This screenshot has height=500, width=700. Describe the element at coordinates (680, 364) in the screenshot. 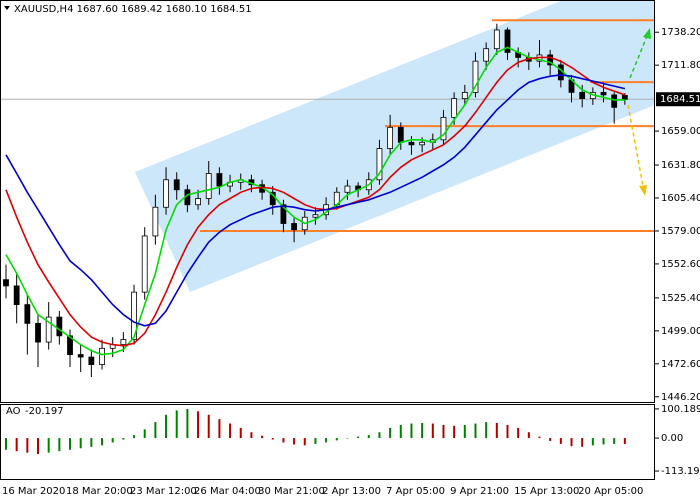

I see `y-tick-label: 1472.60` at that location.